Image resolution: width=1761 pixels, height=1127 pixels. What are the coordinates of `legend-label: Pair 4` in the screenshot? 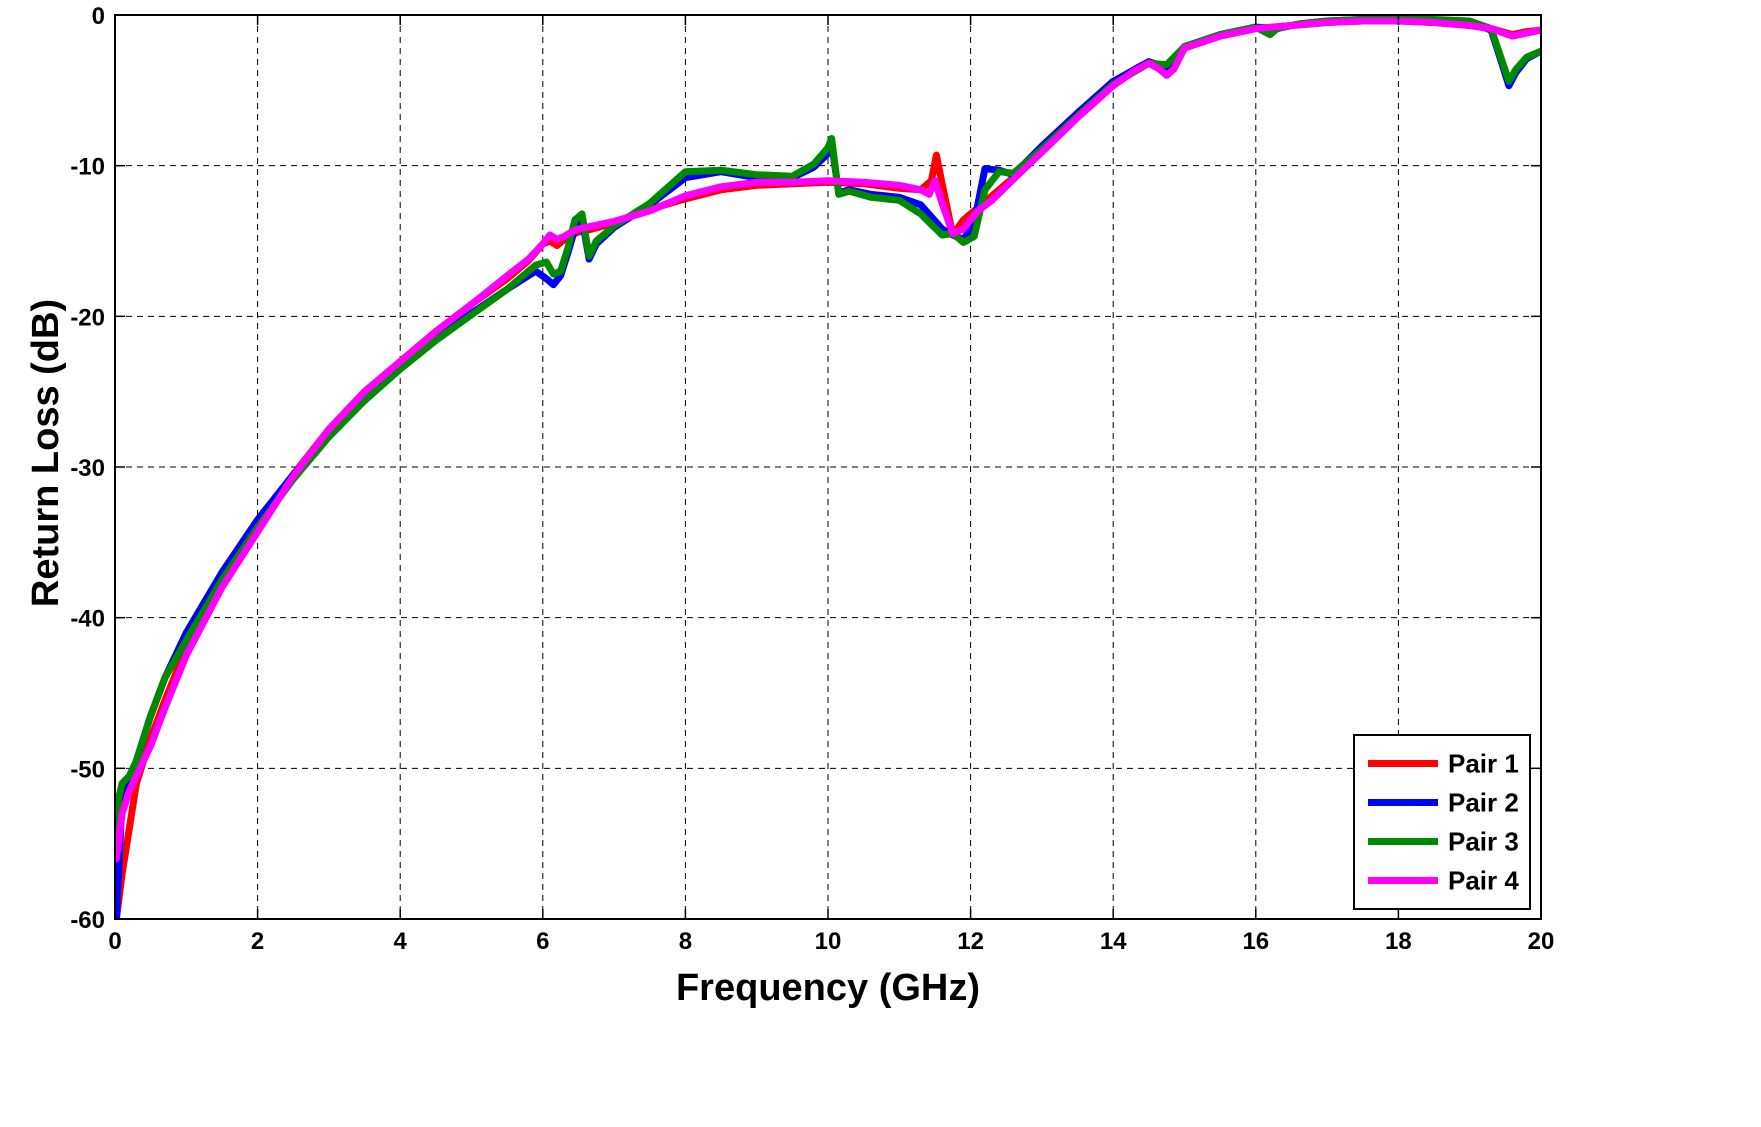 It's located at (1483, 881).